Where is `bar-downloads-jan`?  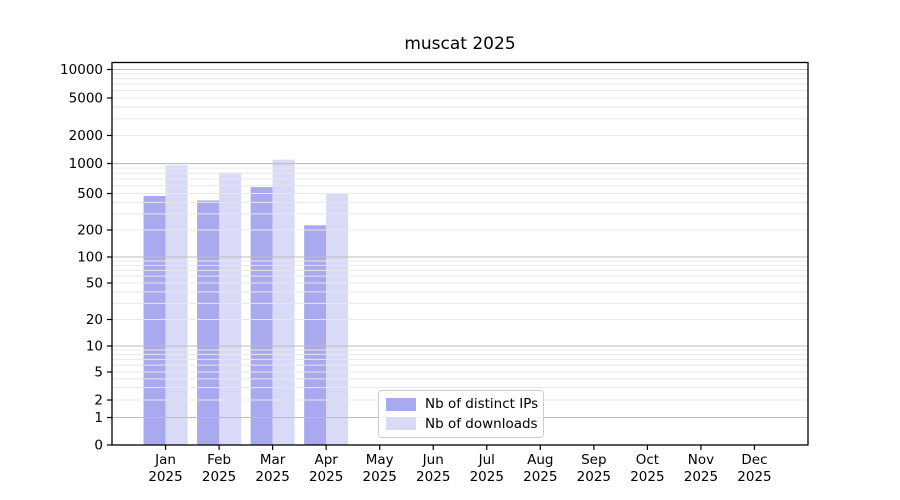
bar-downloads-jan is located at coordinates (176, 305).